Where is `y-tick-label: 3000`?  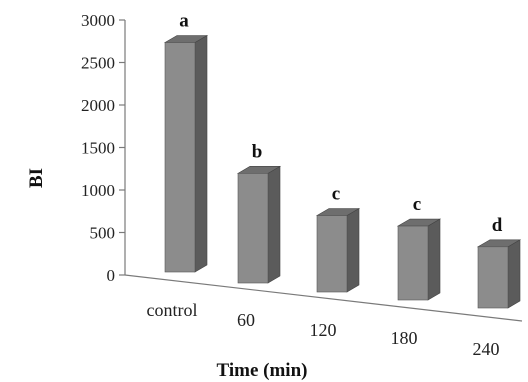 y-tick-label: 3000 is located at coordinates (98, 20).